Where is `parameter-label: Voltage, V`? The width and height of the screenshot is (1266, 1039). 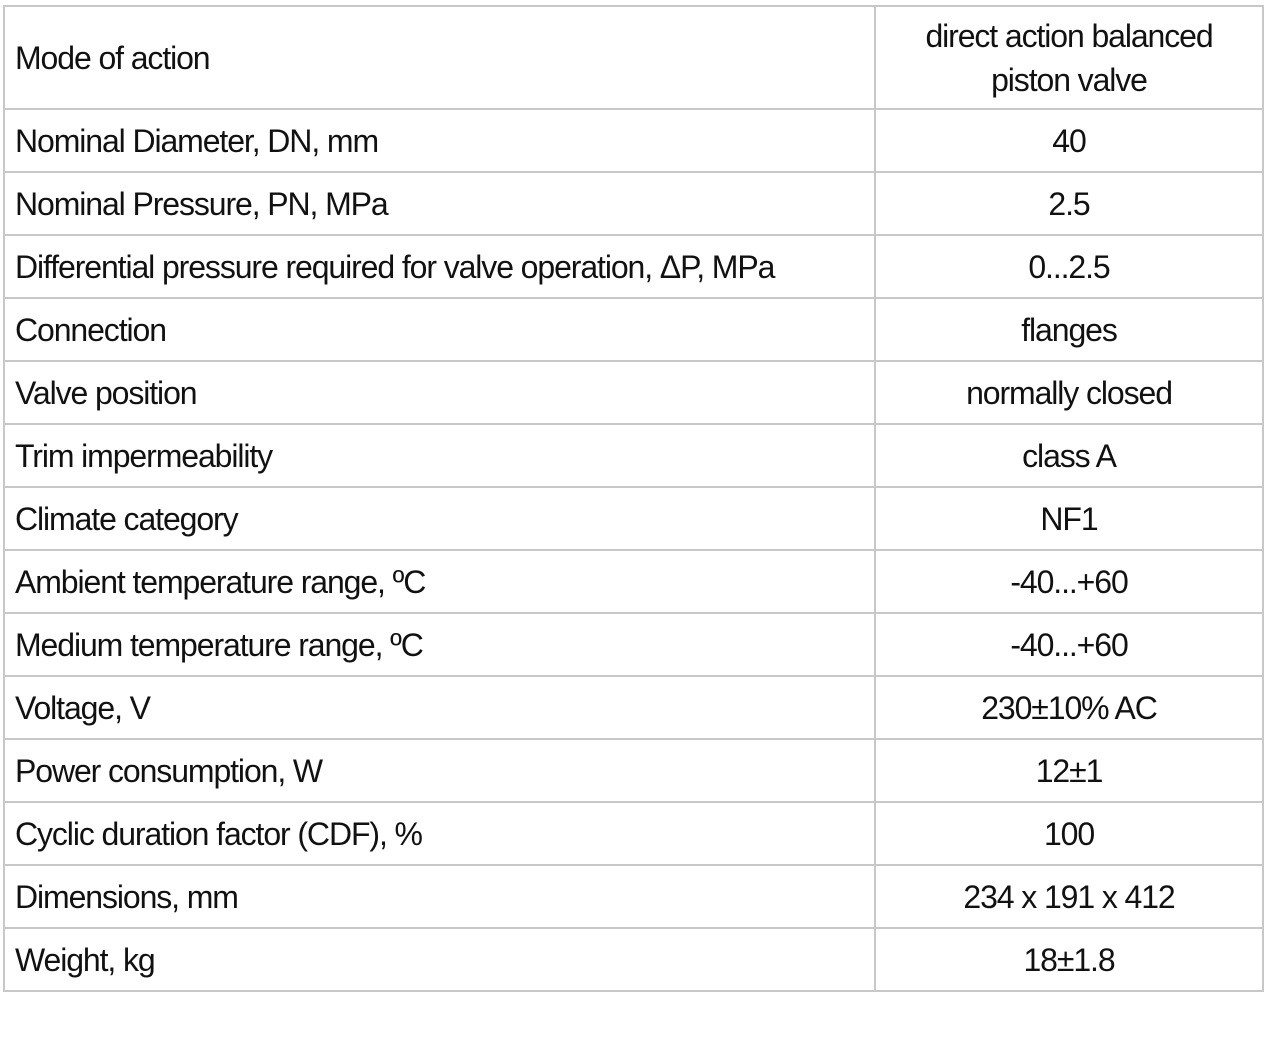
parameter-label: Voltage, V is located at coordinates (439, 707).